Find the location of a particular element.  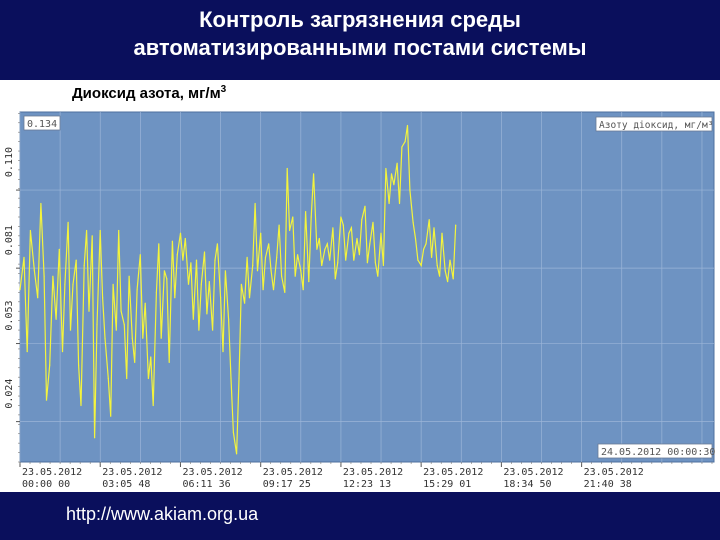

legend-label: Азоту діоксид, мг/м³ is located at coordinates (656, 125).